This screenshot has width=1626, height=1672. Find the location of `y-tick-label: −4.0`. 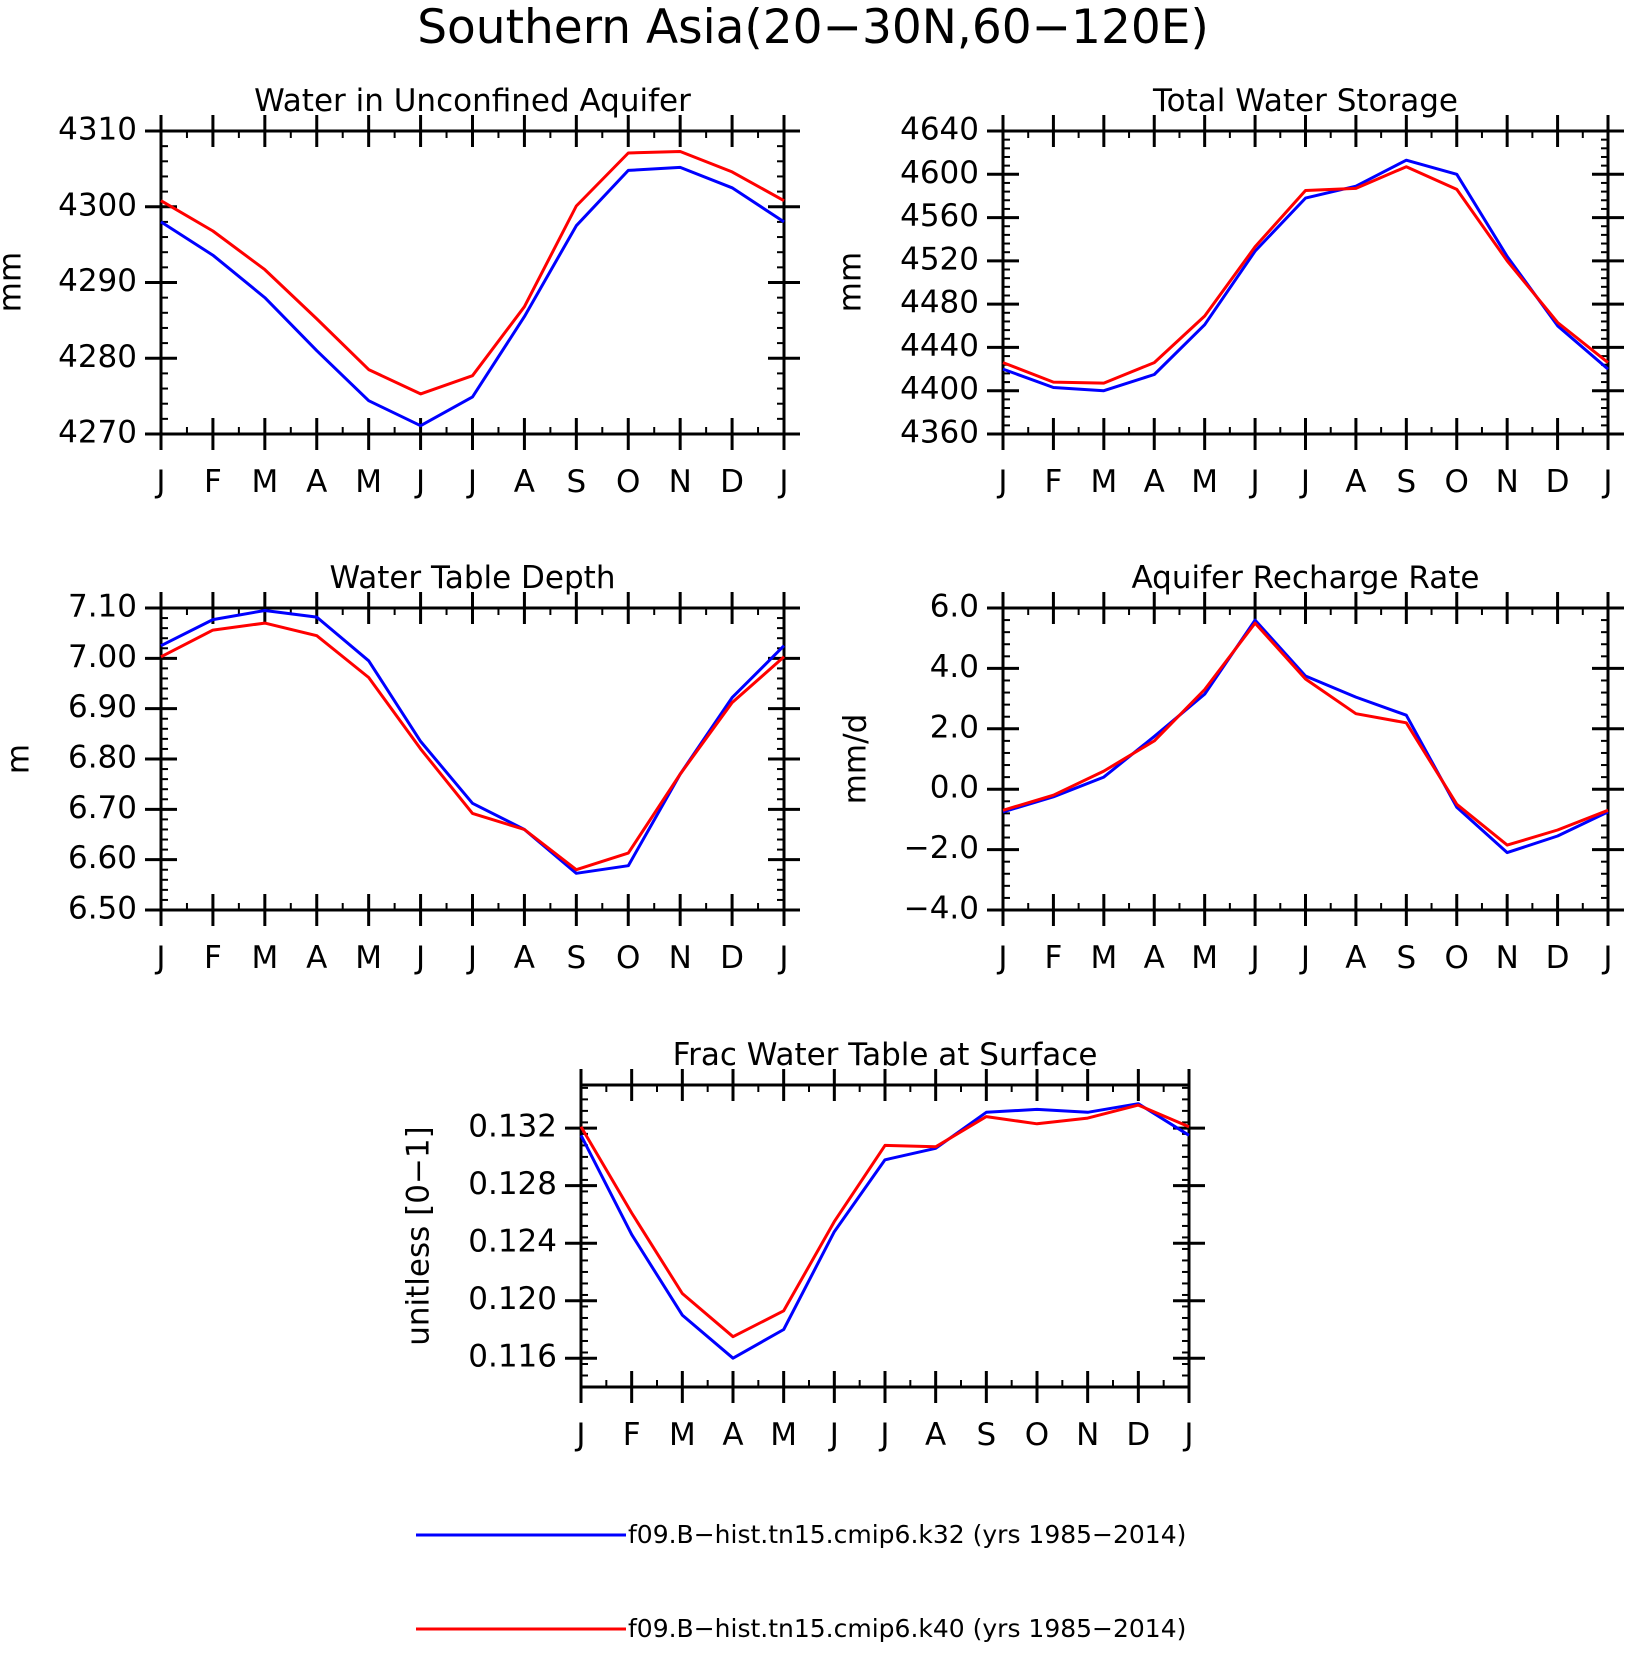

y-tick-label: −4.0 is located at coordinates (941, 909).